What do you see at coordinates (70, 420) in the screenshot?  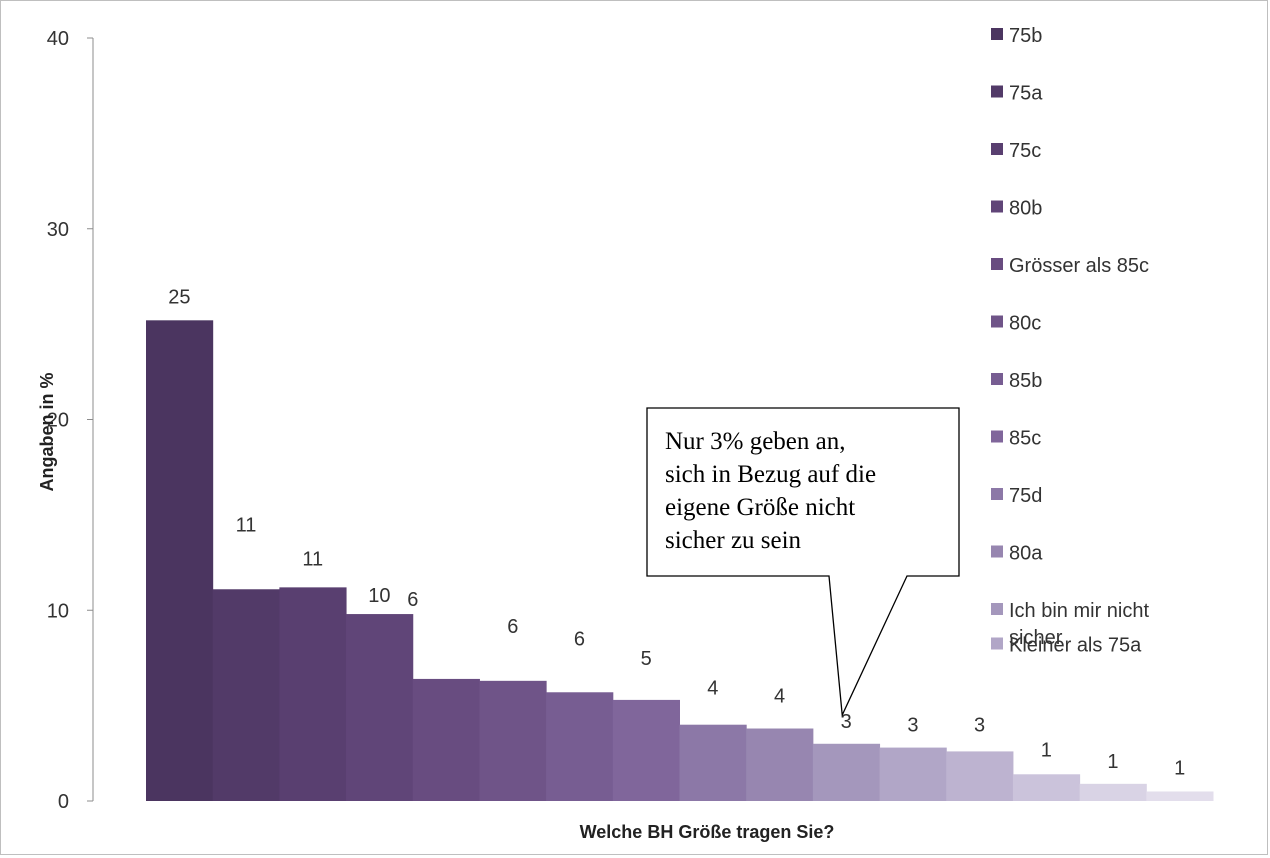 I see `y-axis: 0 10 20 30 40` at bounding box center [70, 420].